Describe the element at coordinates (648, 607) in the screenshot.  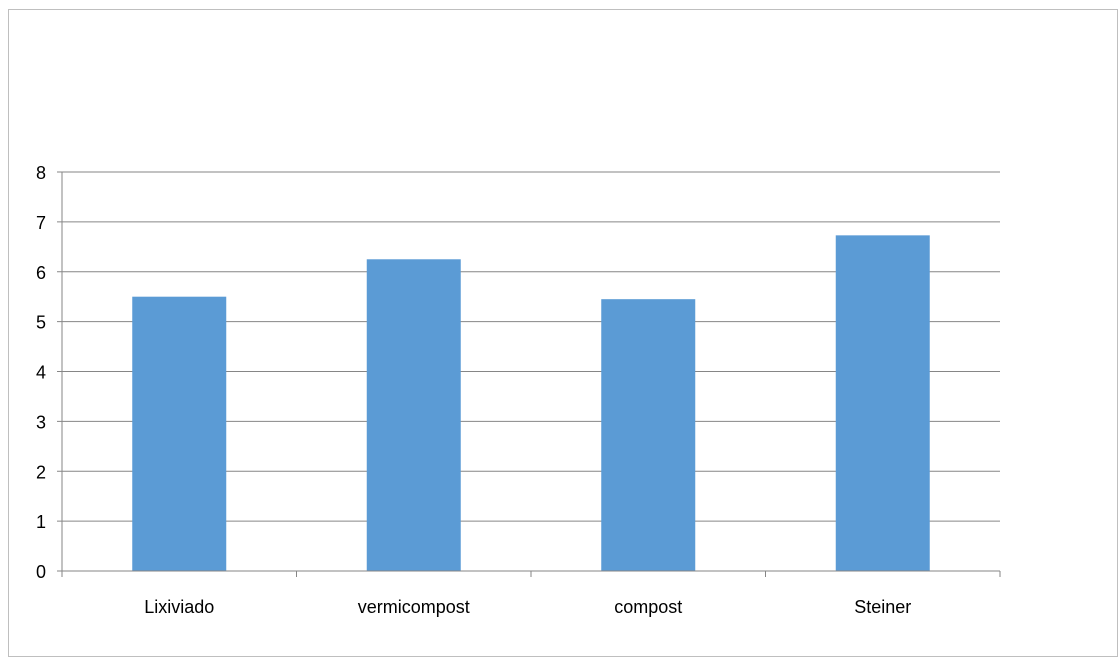
I see `x-tick-label: compost` at that location.